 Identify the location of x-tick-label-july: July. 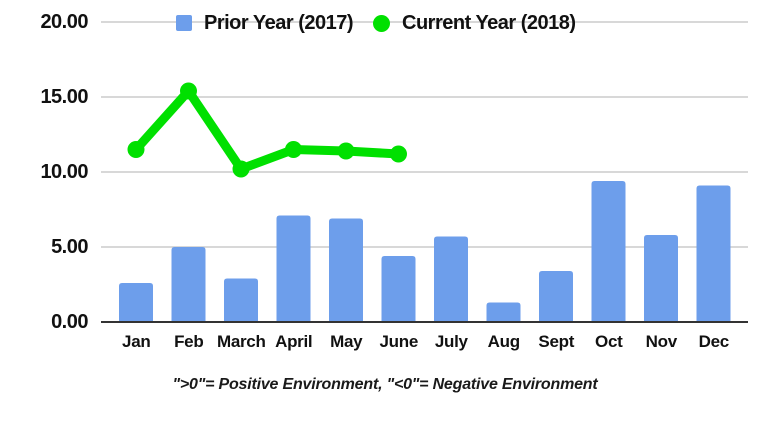
(451, 341).